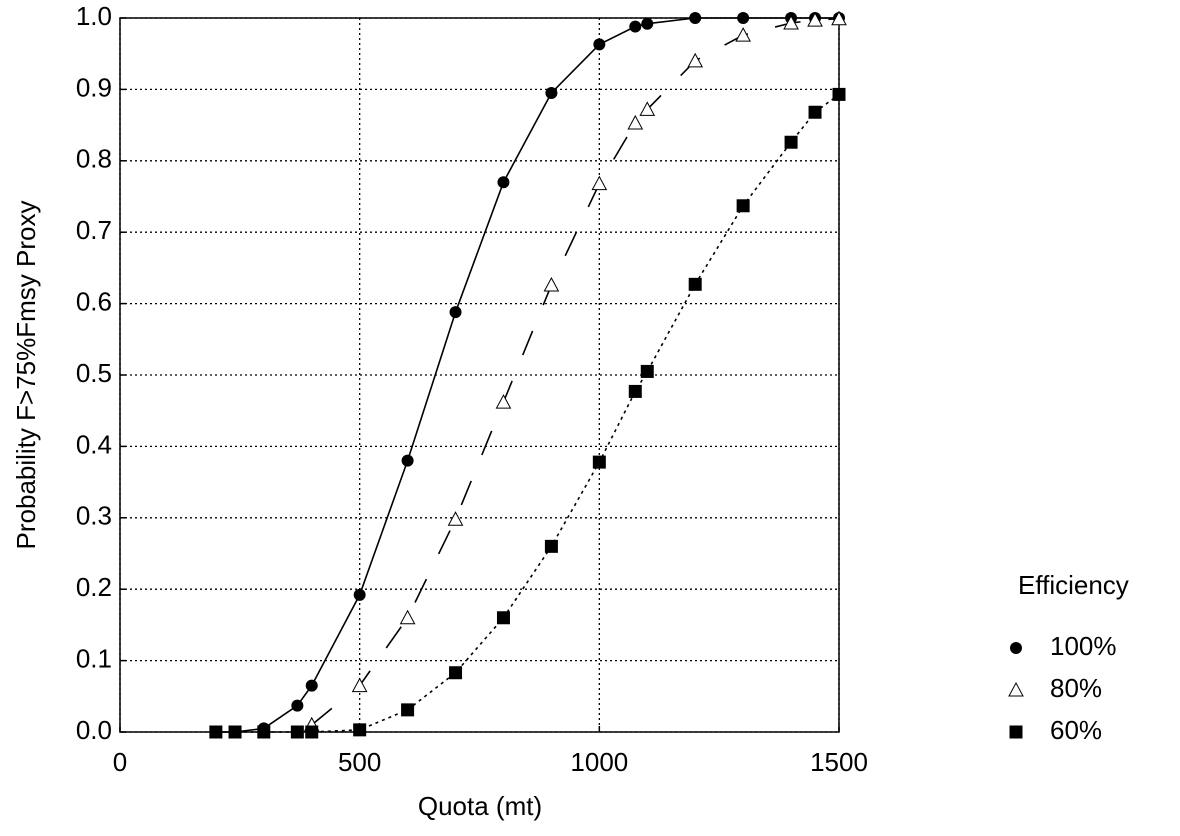 This screenshot has width=1180, height=836. What do you see at coordinates (94, 301) in the screenshot?
I see `y-tick-label: 0.6` at bounding box center [94, 301].